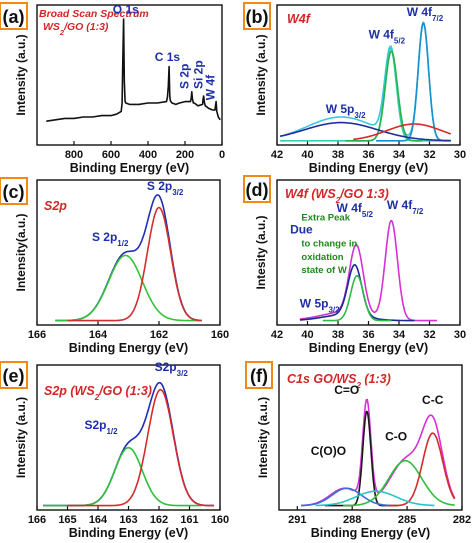 The height and width of the screenshot is (543, 474). I want to click on title-segment: W4f, so click(299, 19).